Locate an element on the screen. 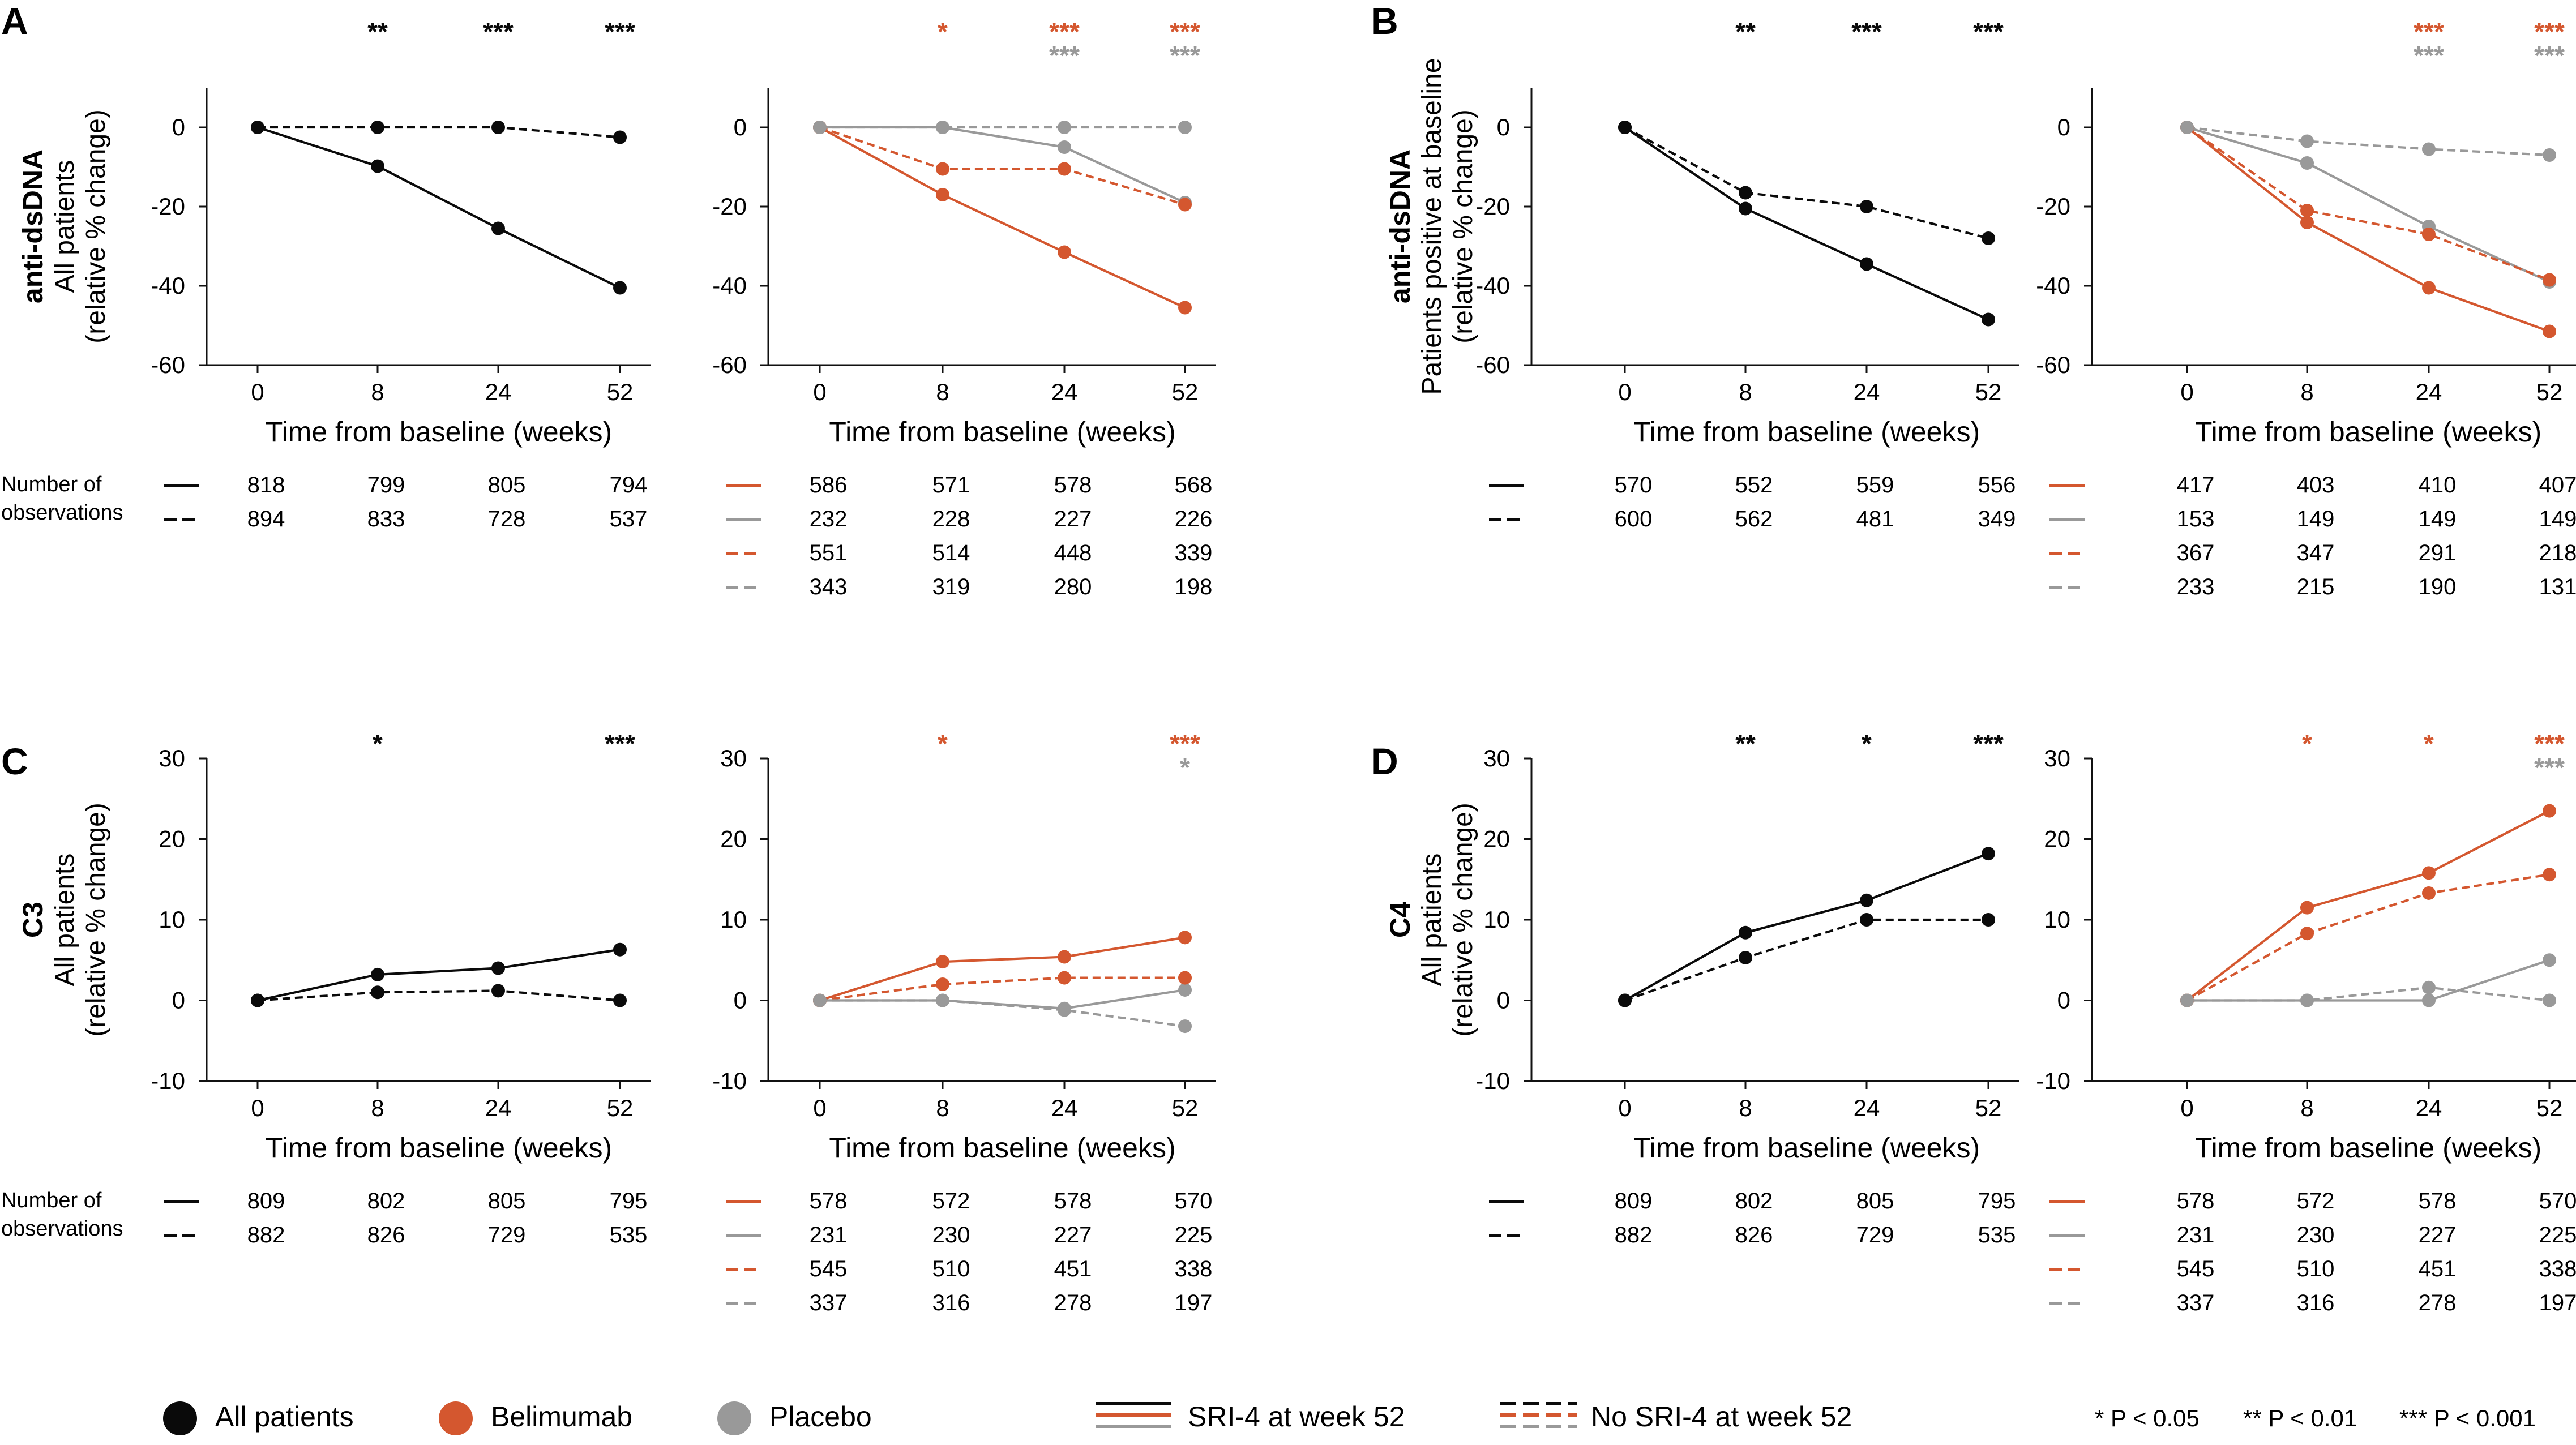 This screenshot has width=2576, height=1445. left-plot-observation-count: 833 is located at coordinates (386, 519).